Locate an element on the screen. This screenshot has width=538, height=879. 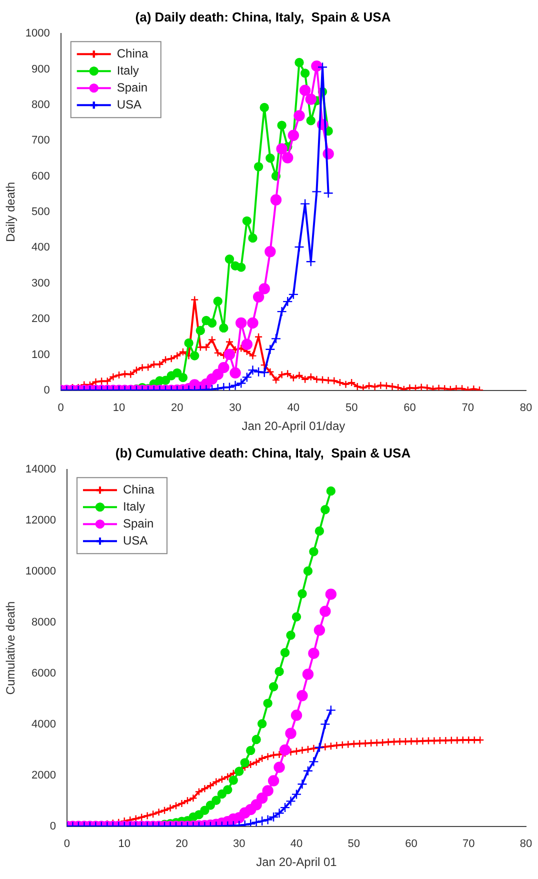
y-tick-label: 200 is located at coordinates (41, 319).